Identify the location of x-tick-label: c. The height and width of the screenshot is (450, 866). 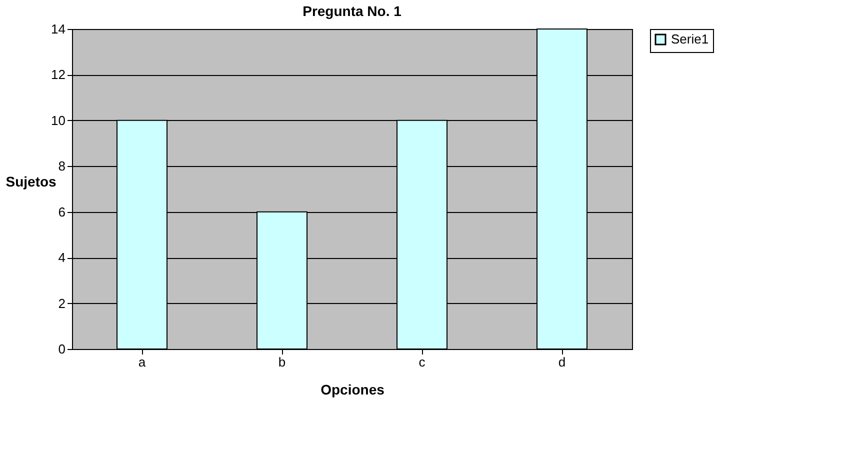
(422, 362).